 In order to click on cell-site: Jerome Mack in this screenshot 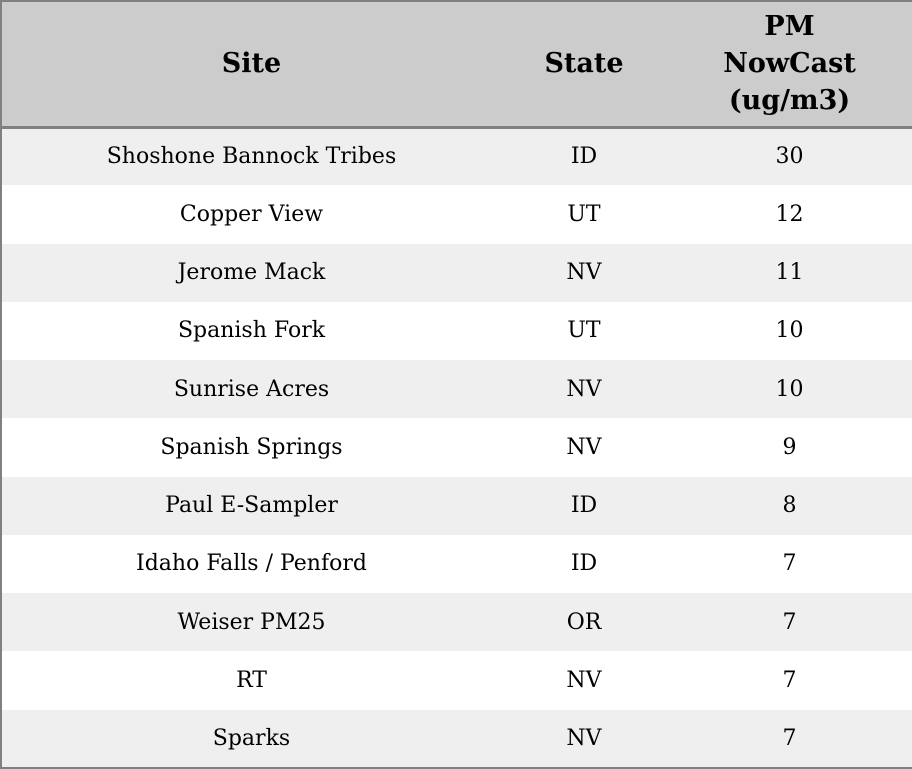, I will do `click(251, 273)`.